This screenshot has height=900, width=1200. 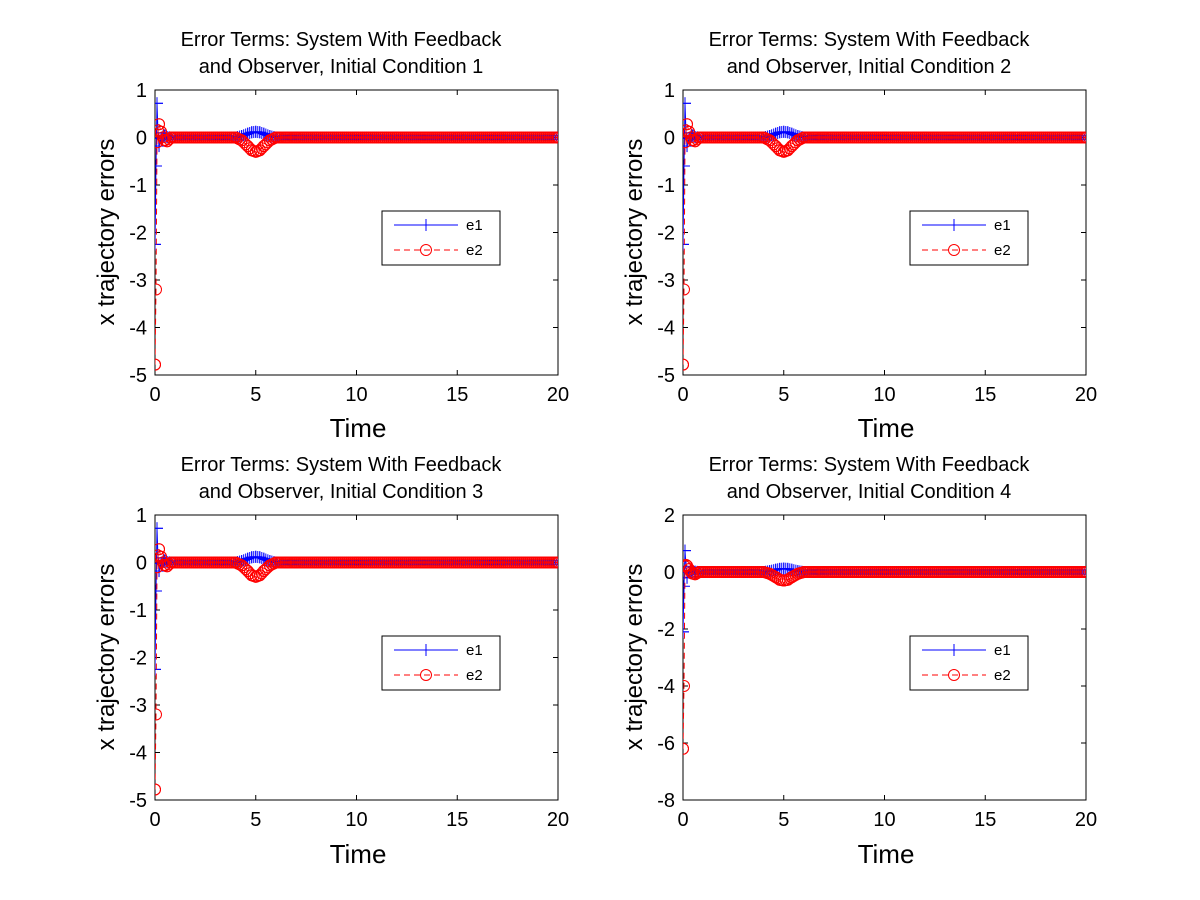 What do you see at coordinates (869, 492) in the screenshot?
I see `subplot-title-line-2: and Observer, Initial Condition 4` at bounding box center [869, 492].